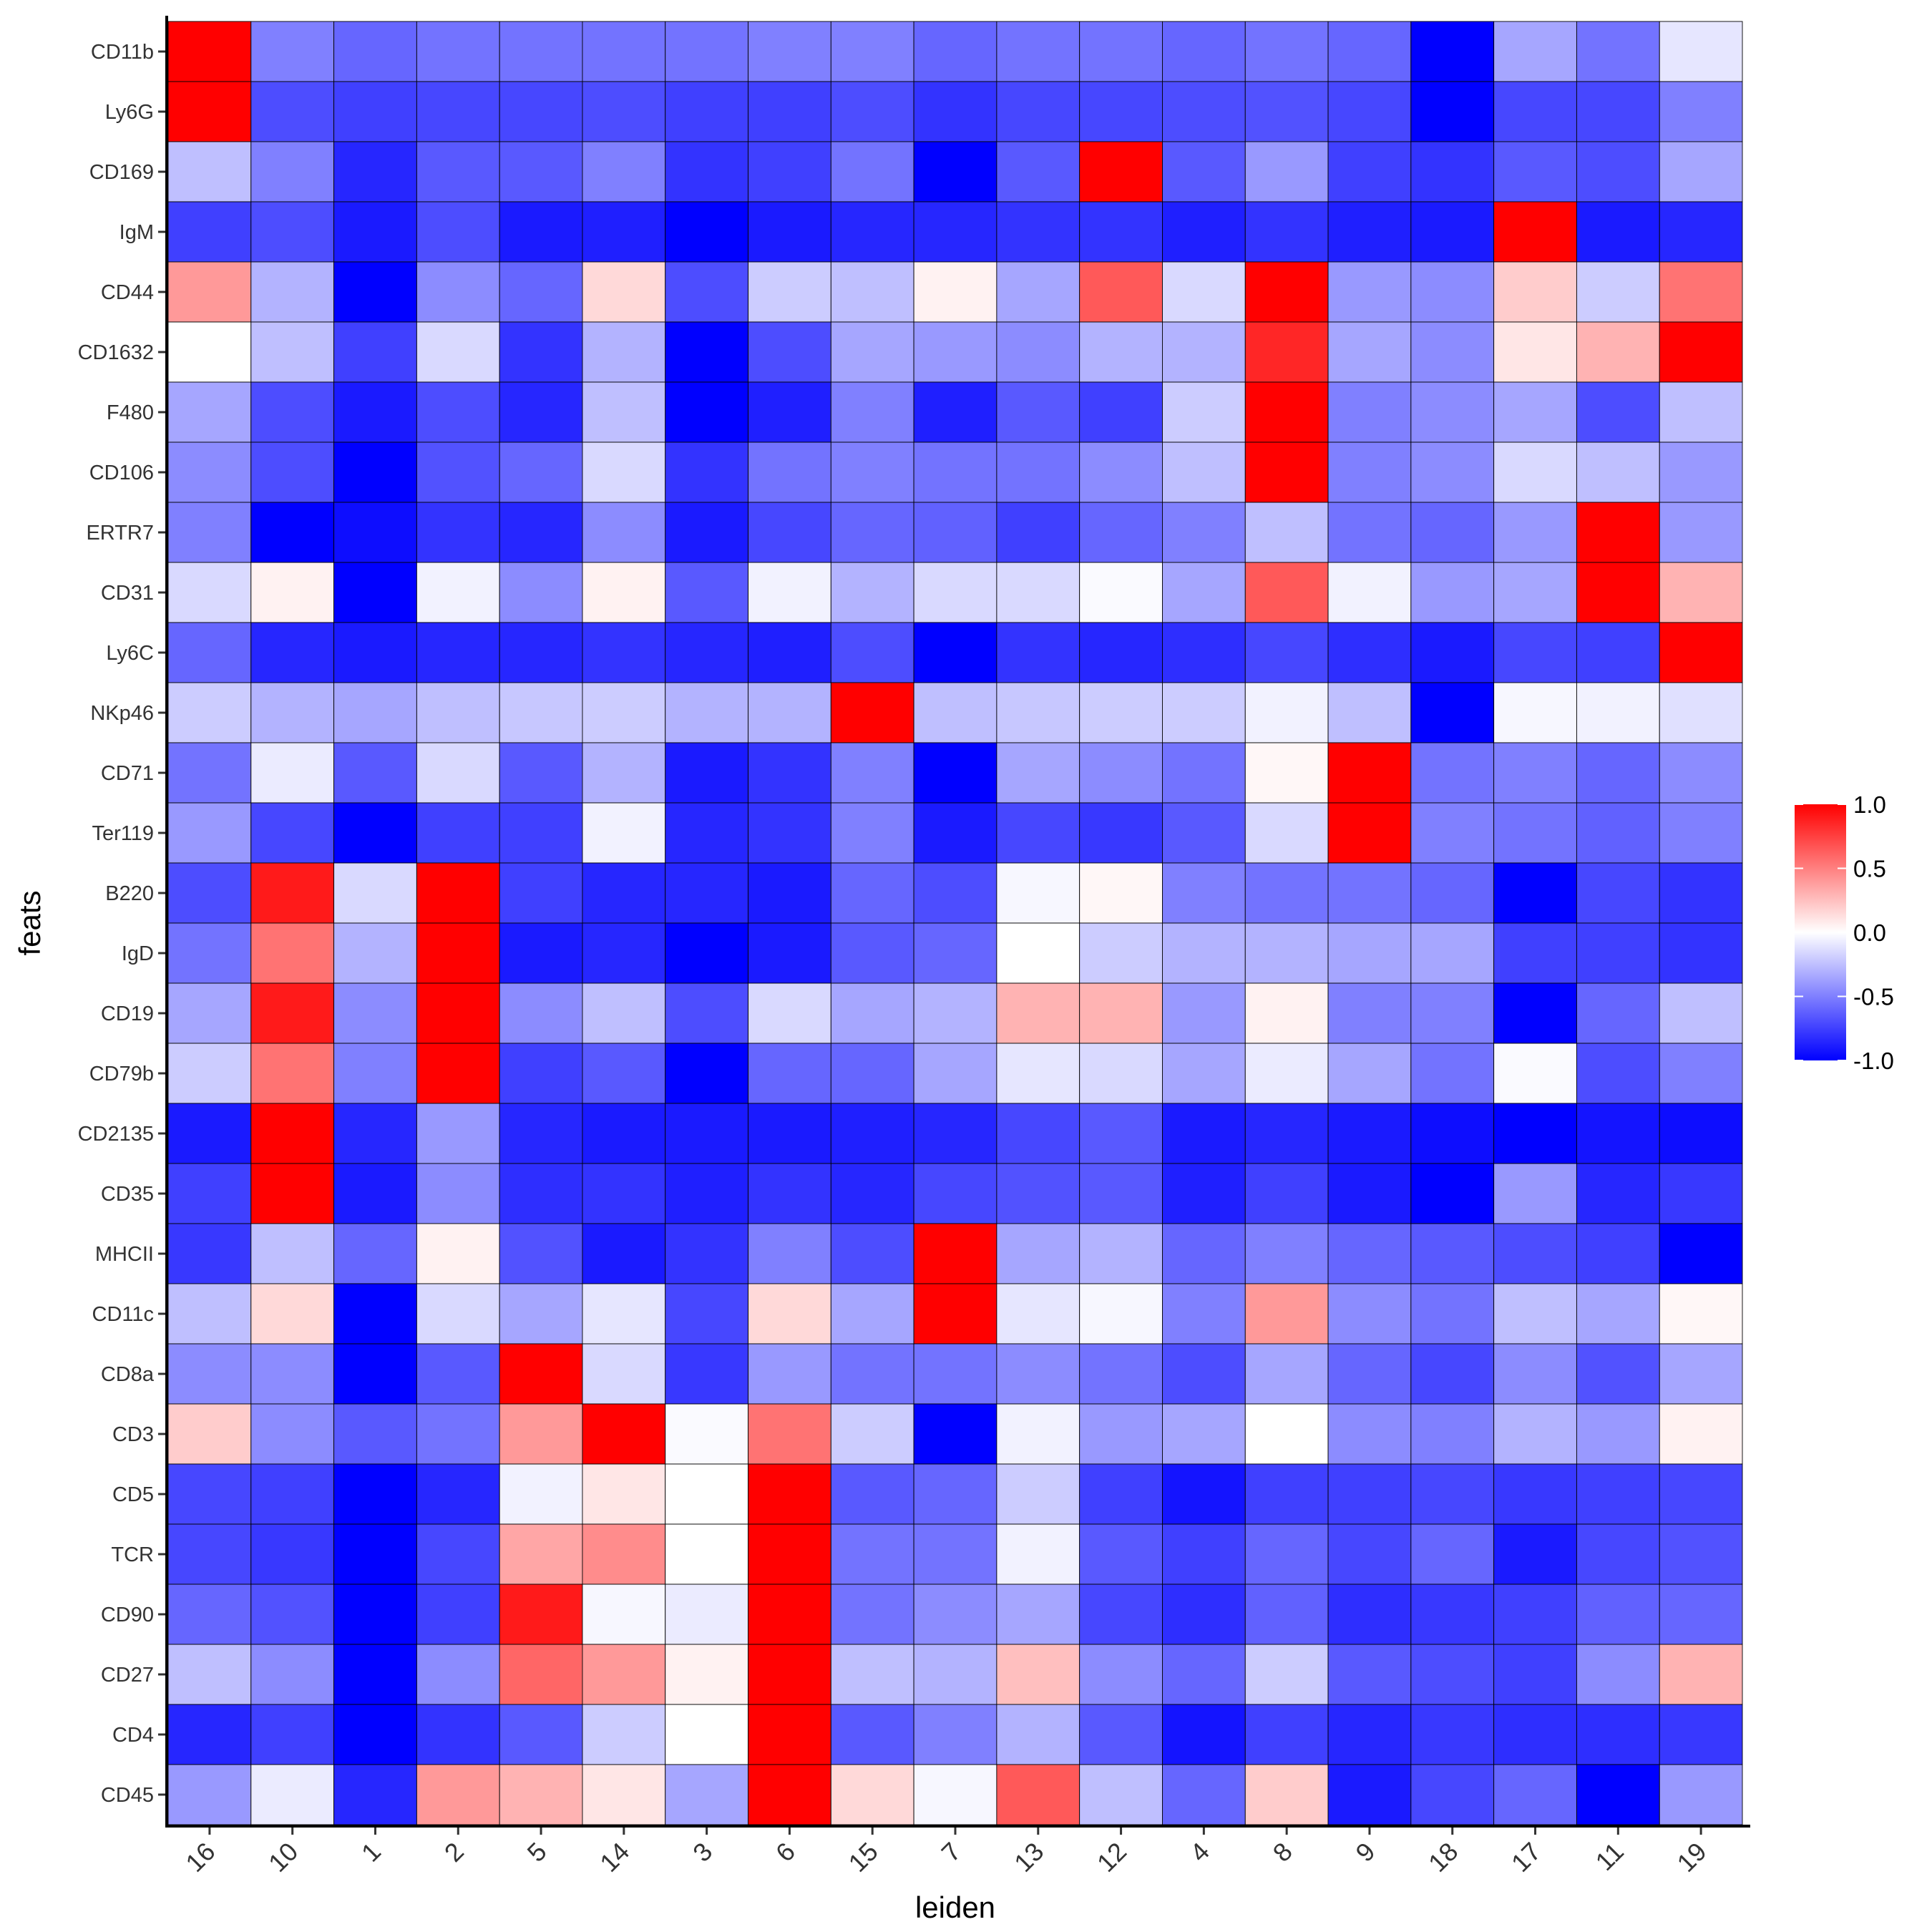 This screenshot has height=1932, width=1932. Describe the element at coordinates (1869, 869) in the screenshot. I see `legend-tick-label: 0.5` at that location.